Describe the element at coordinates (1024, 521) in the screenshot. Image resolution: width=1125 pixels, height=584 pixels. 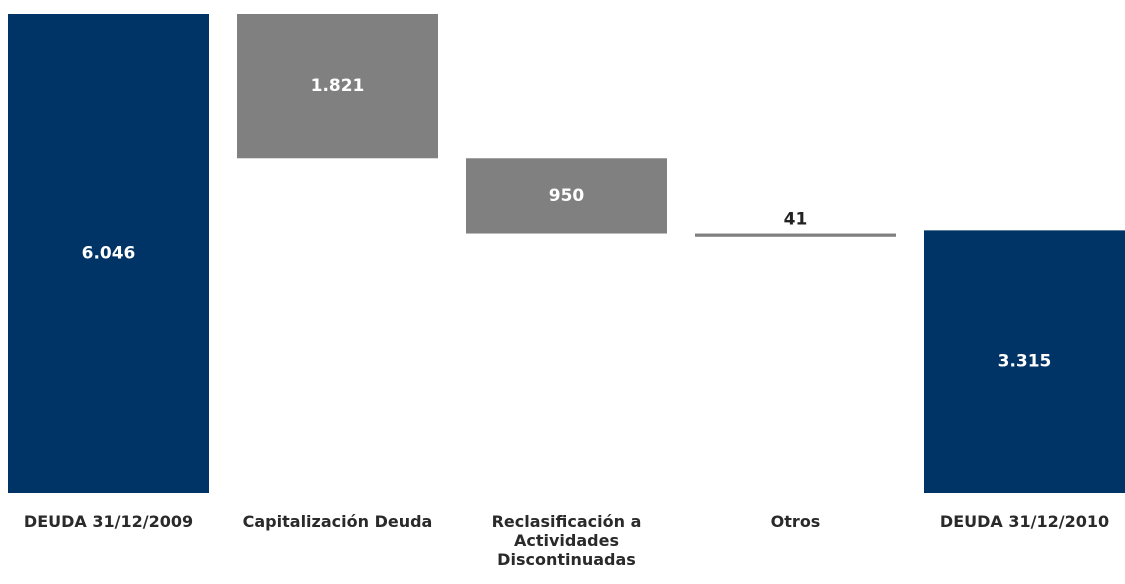
I see `category-label: DEUDA 31/12/2010` at that location.